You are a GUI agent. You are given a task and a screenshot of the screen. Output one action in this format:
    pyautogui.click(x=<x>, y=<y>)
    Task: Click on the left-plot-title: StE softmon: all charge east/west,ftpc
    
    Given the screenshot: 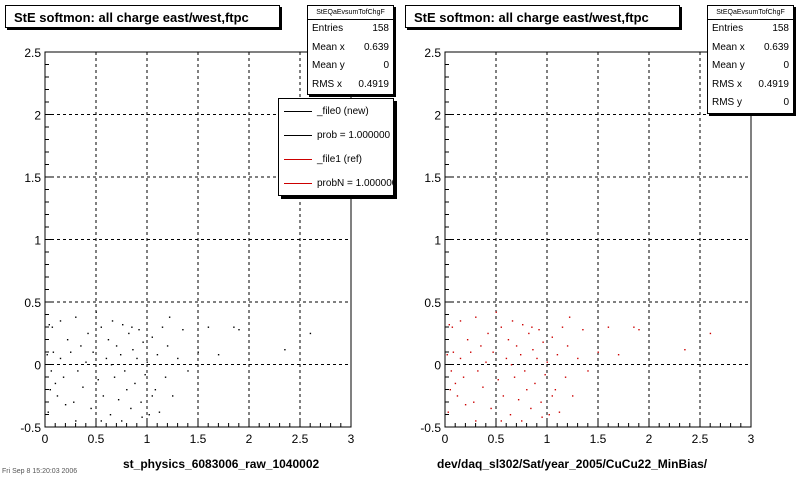 What is the action you would take?
    pyautogui.click(x=142, y=16)
    